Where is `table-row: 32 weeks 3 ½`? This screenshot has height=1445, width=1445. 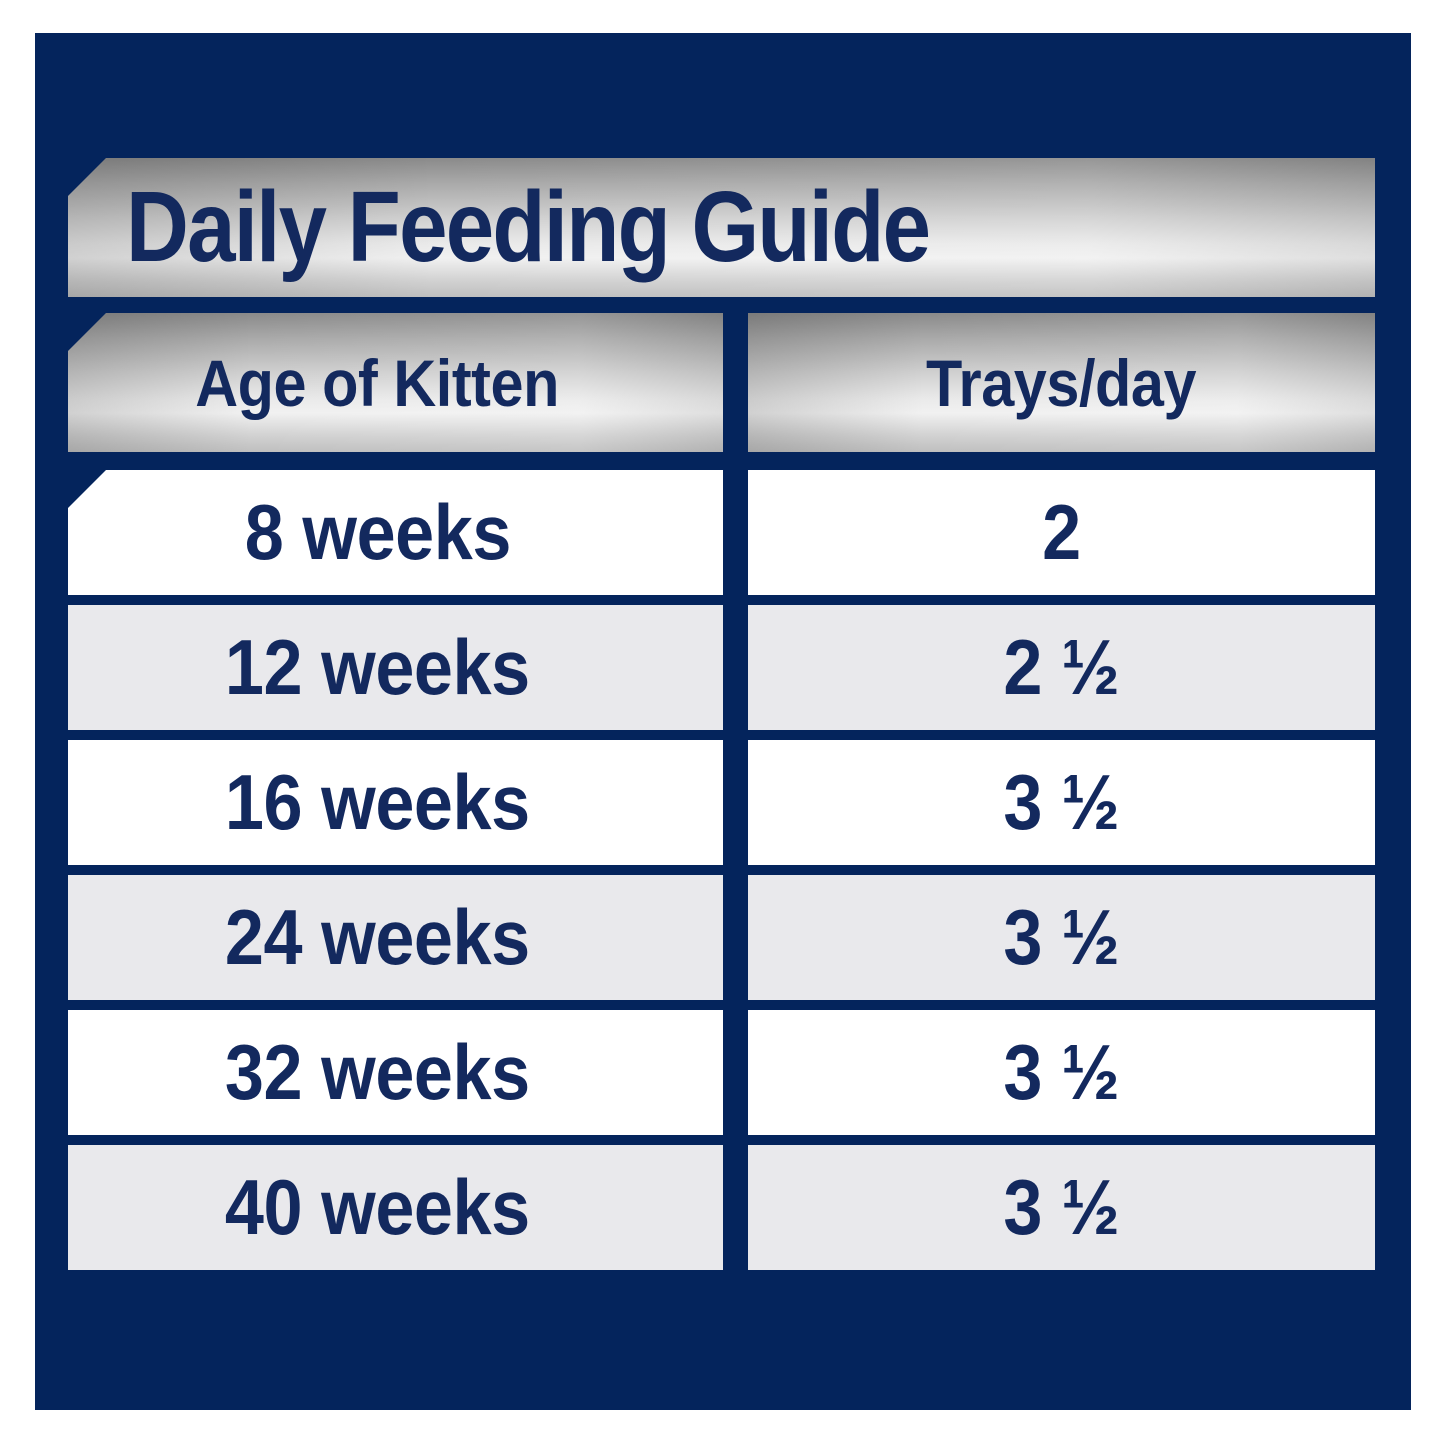 table-row: 32 weeks 3 ½ is located at coordinates (721, 1072).